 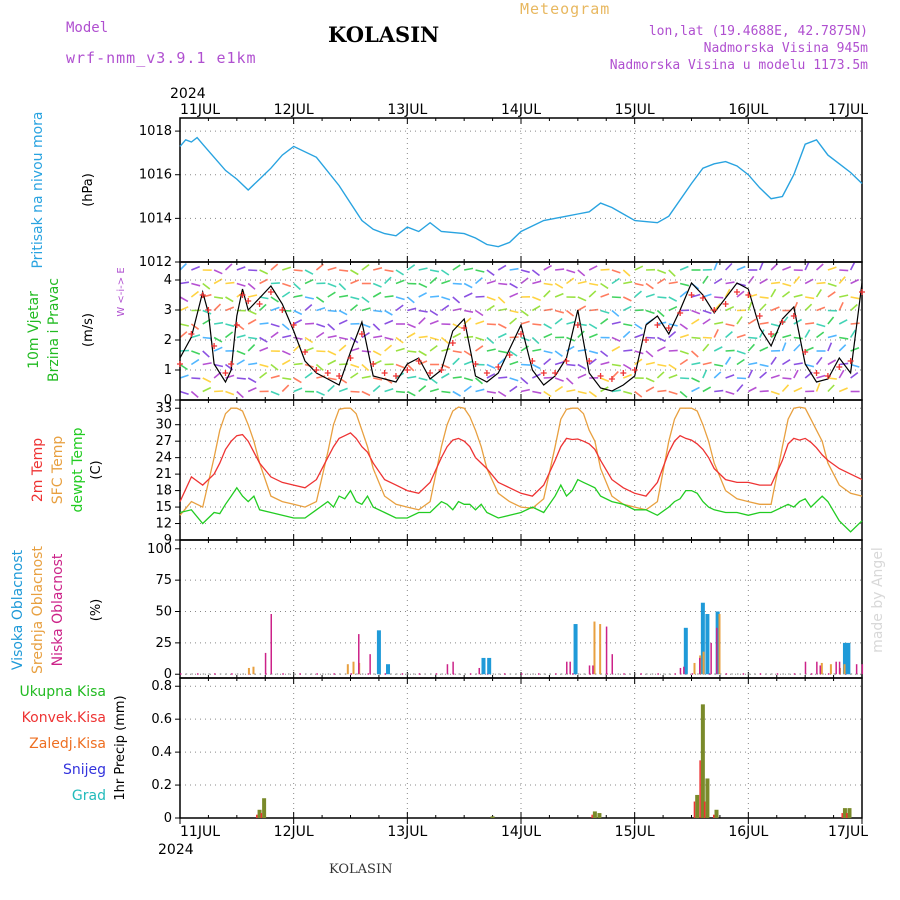 I want to click on precip-legend-label: Snijeg, so click(x=84, y=770).